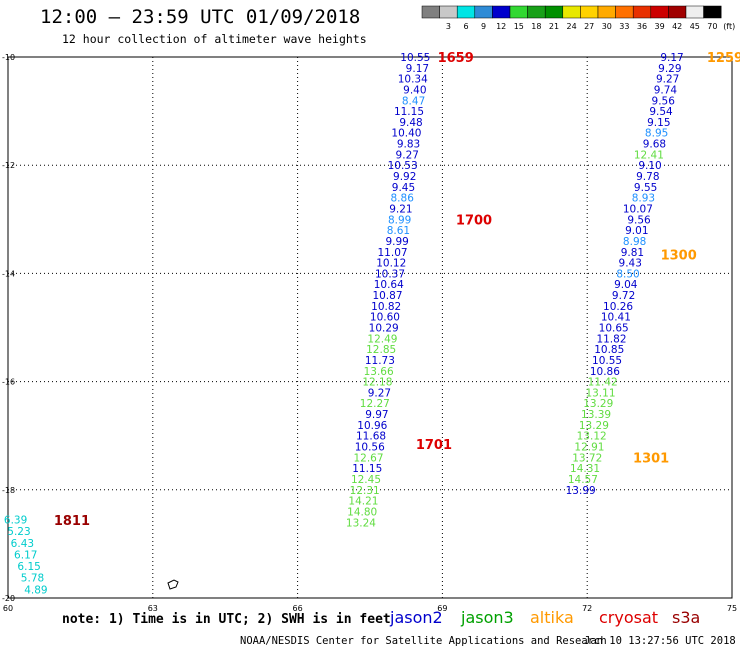 The height and width of the screenshot is (650, 740). What do you see at coordinates (391, 264) in the screenshot?
I see `wave-height-label: 10.12` at bounding box center [391, 264].